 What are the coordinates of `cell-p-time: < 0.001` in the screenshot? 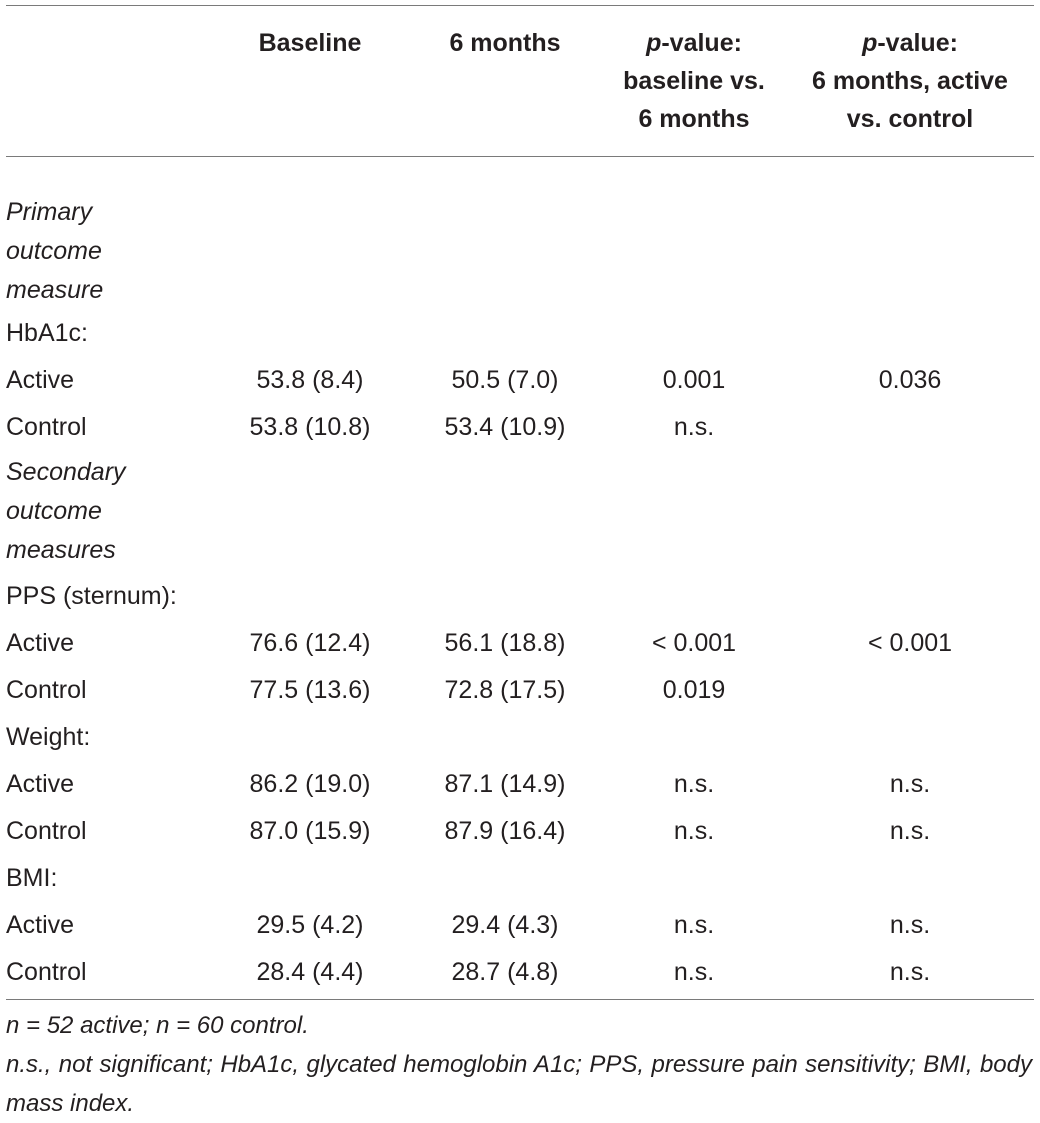 It's located at (694, 643).